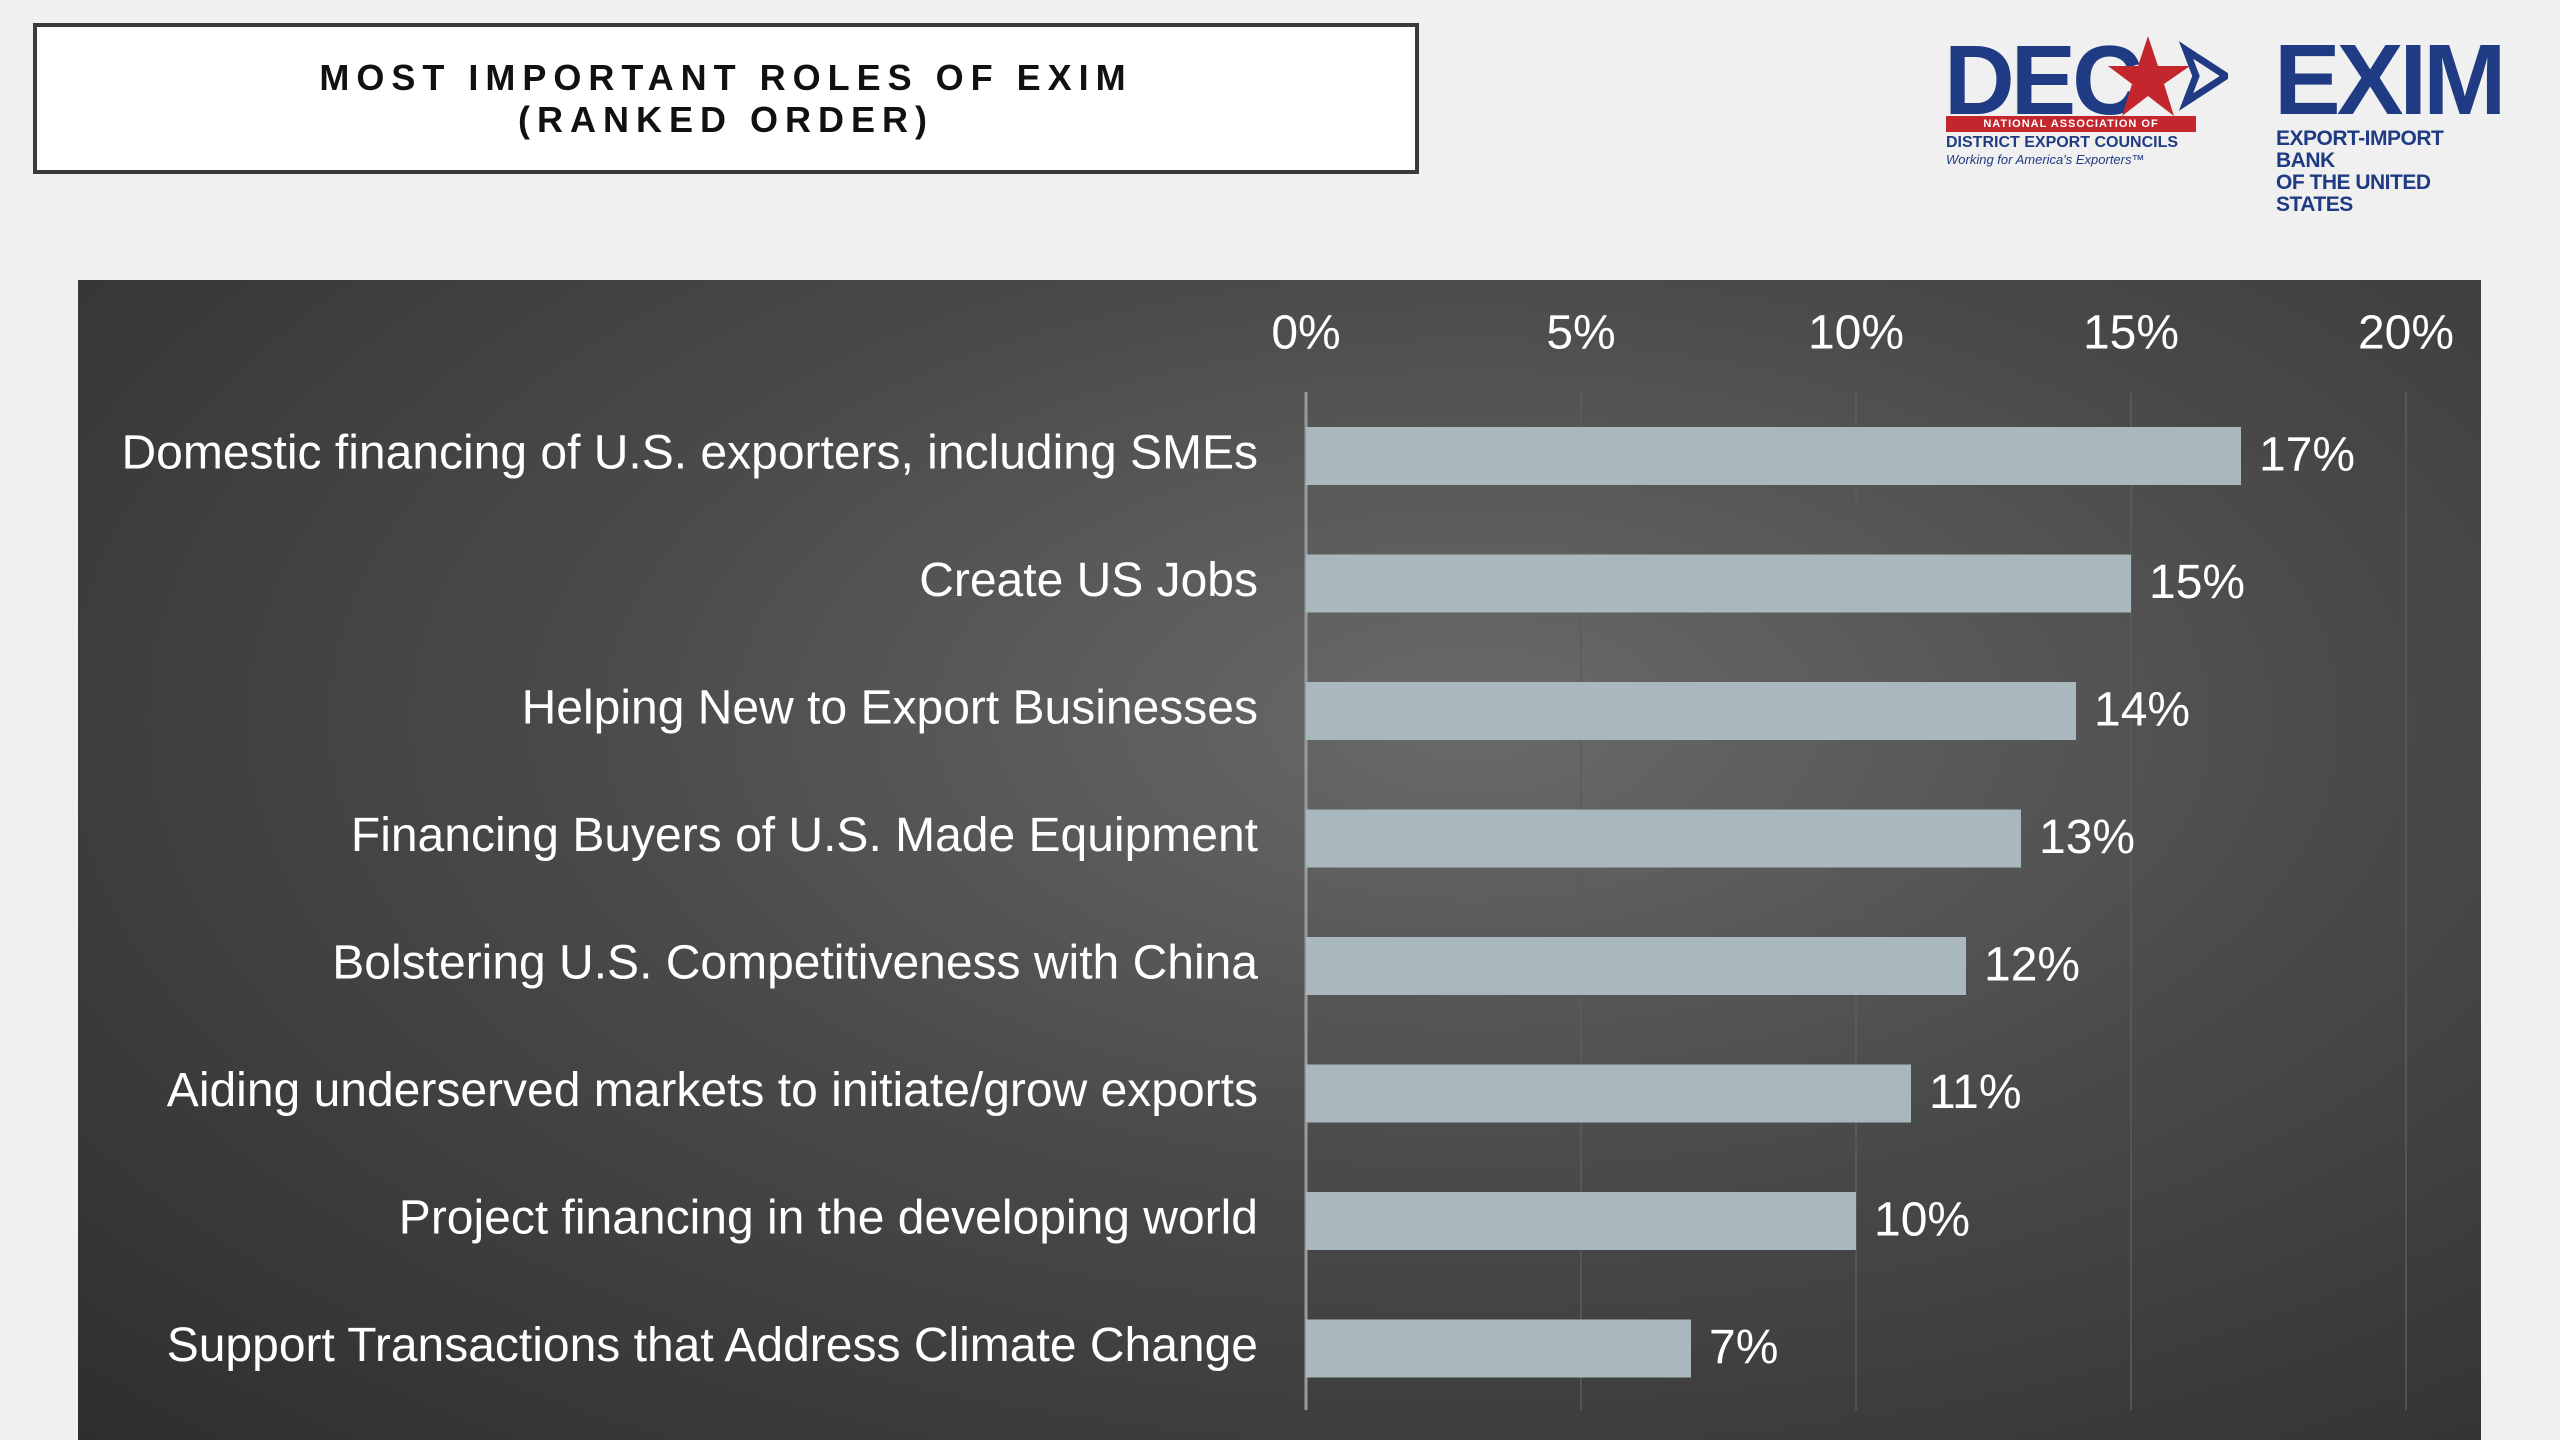 The width and height of the screenshot is (2560, 1440). What do you see at coordinates (2360, 149) in the screenshot?
I see `exim-logo-line1: EXPORT-IMPORT BANK` at bounding box center [2360, 149].